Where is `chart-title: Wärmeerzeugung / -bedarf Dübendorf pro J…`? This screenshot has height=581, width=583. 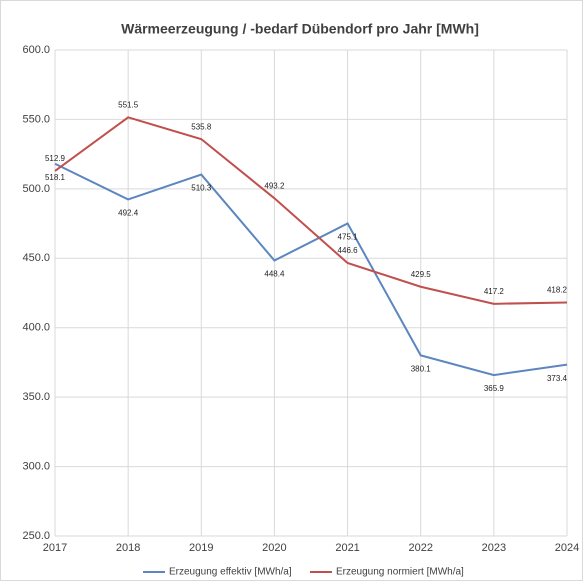 chart-title: Wärmeerzeugung / -bedarf Dübendorf pro J… is located at coordinates (300, 29).